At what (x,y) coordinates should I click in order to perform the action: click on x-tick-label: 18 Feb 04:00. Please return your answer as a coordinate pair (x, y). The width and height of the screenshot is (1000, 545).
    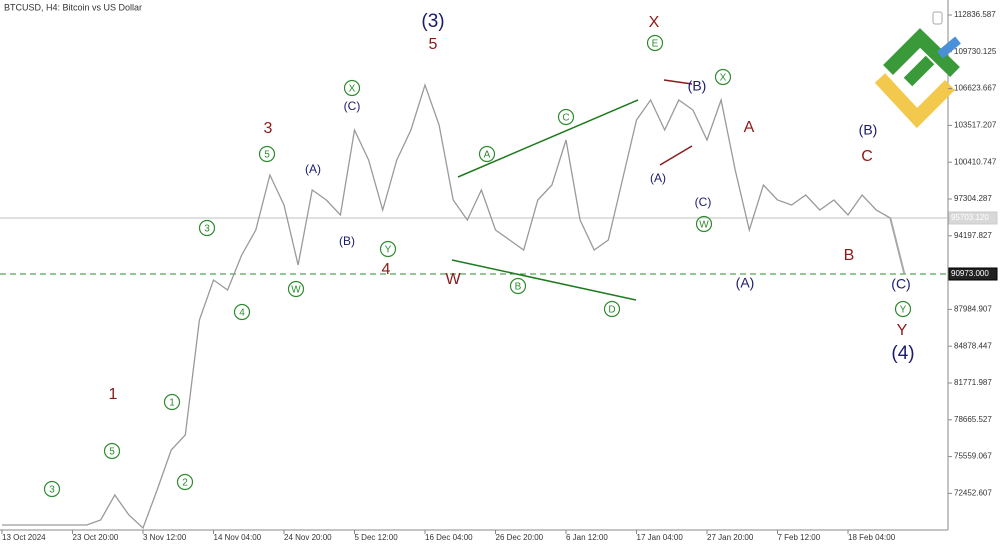
    Looking at the image, I should click on (872, 537).